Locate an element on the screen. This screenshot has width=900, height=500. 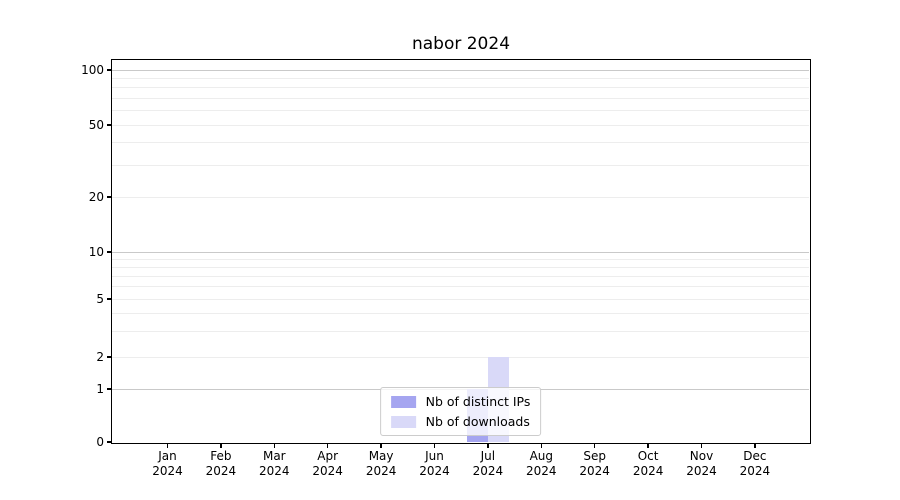
y-axis-tick-label: 100 is located at coordinates (92, 70).